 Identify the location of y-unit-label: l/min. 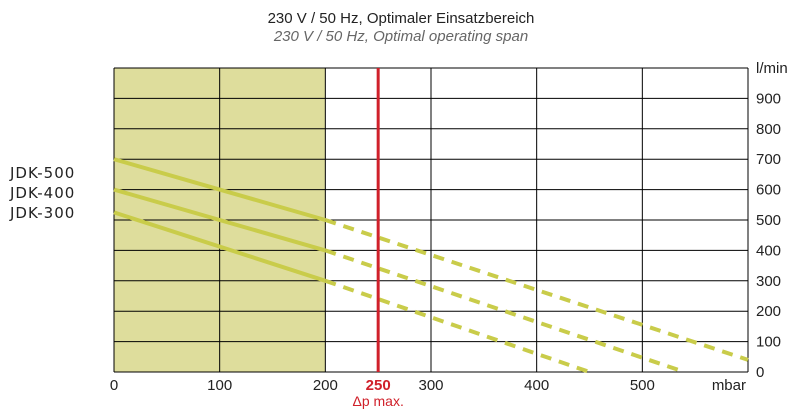
(772, 68).